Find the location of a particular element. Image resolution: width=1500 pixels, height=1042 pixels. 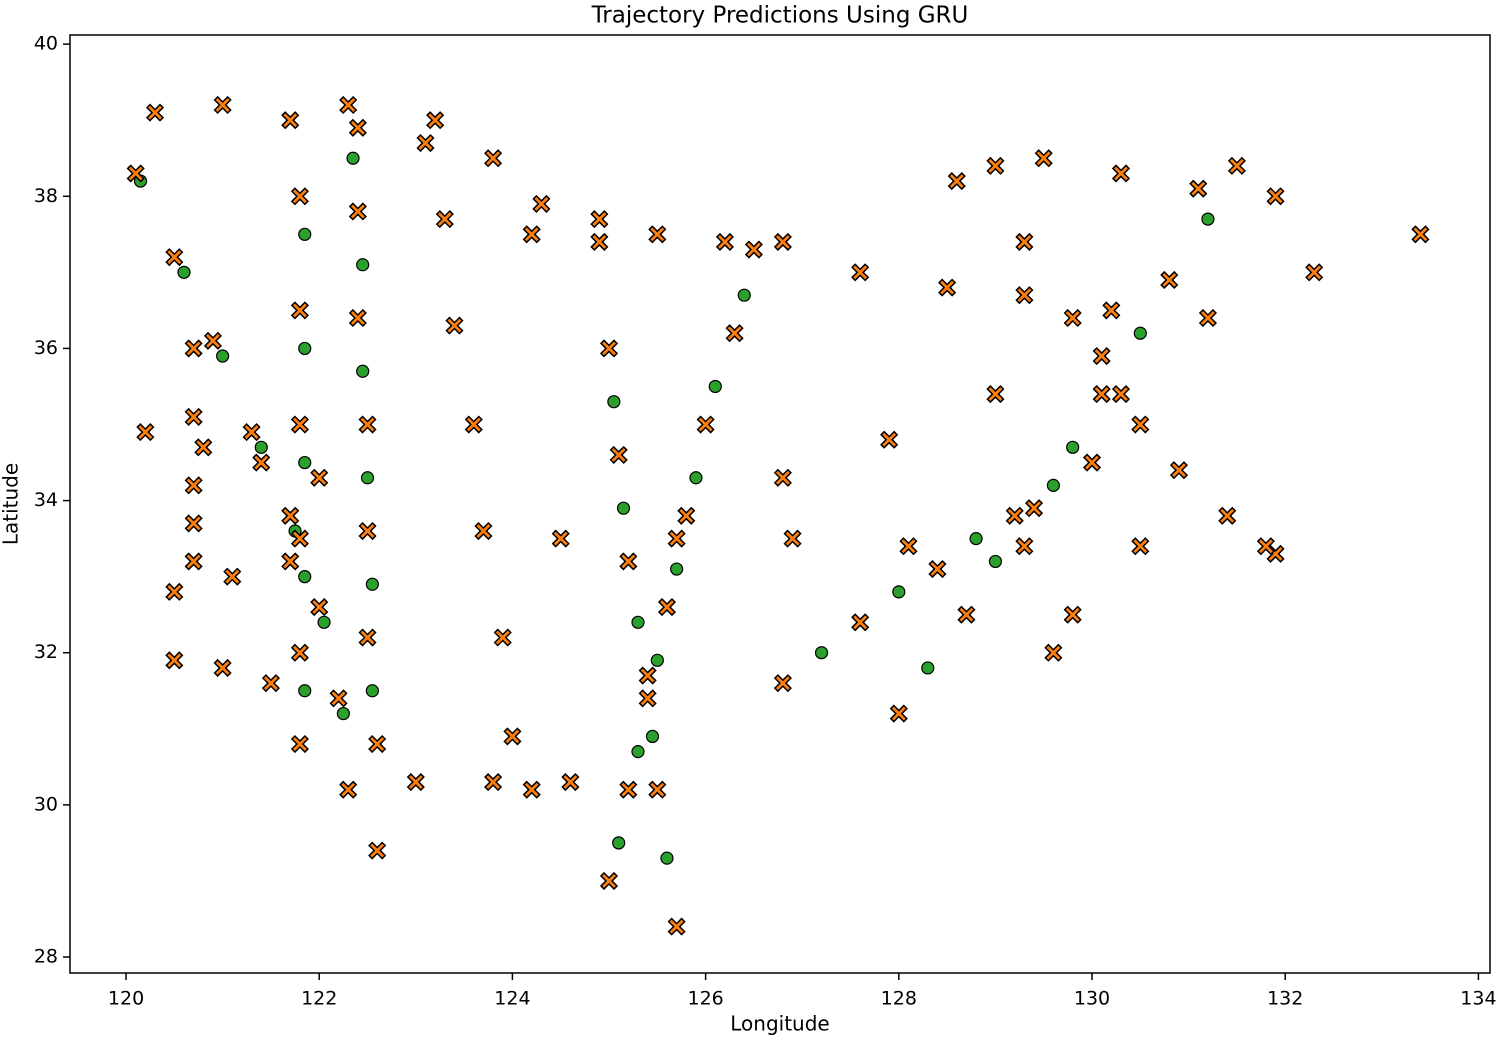

y-tick-label: 28 is located at coordinates (46, 957).